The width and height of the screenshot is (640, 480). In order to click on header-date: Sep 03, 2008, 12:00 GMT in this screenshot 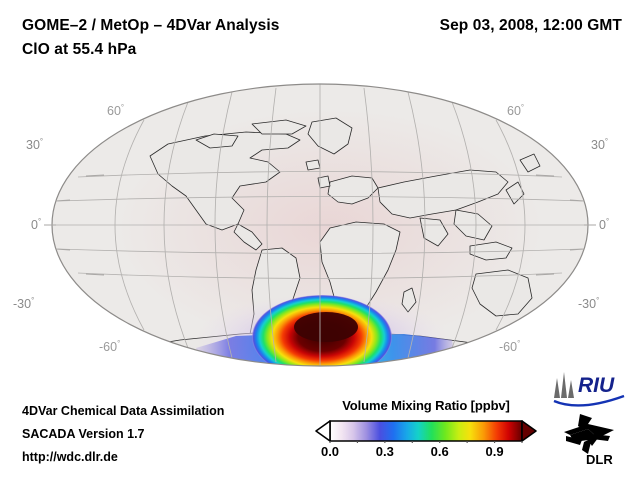, I will do `click(530, 25)`.